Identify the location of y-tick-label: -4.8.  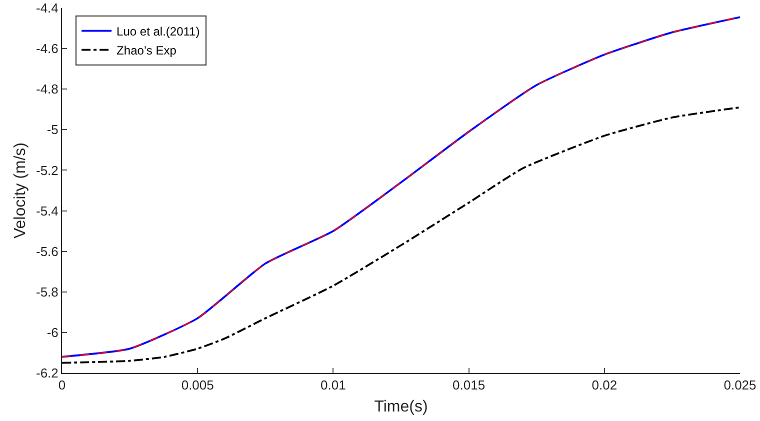
(47, 89).